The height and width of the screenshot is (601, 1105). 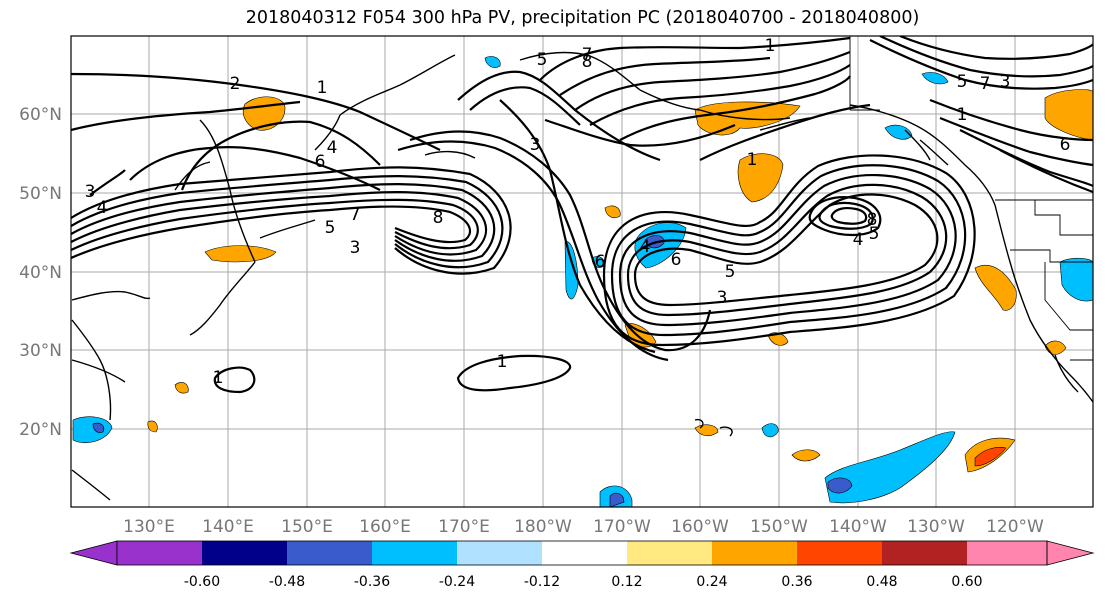 I want to click on colorbar-tick-label: -0.12, so click(x=542, y=582).